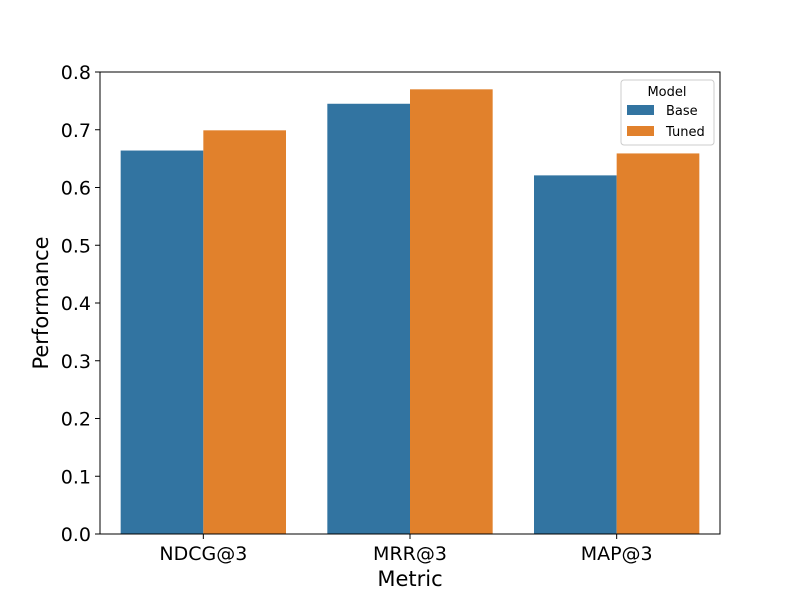 This screenshot has height=600, width=800. Describe the element at coordinates (666, 92) in the screenshot. I see `legend-title: Model` at that location.